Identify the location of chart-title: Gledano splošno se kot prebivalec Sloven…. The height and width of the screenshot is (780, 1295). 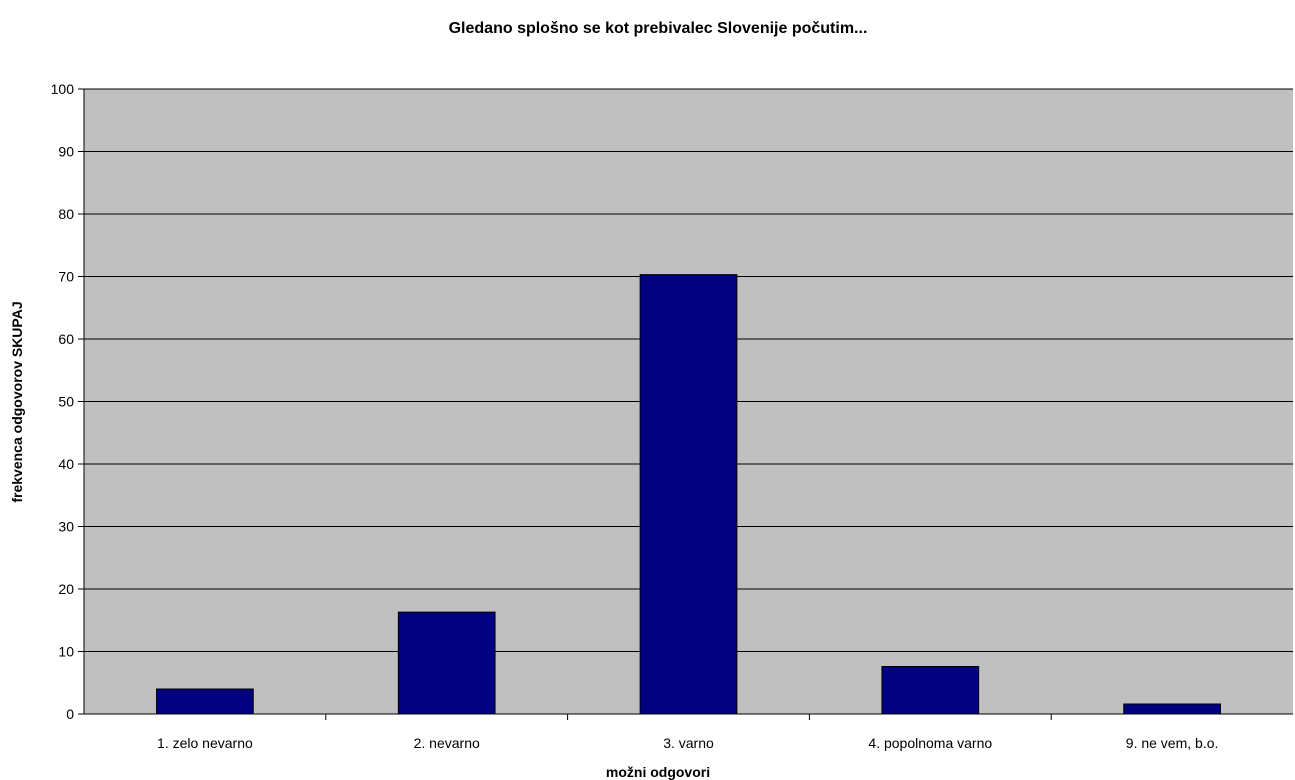
(658, 28).